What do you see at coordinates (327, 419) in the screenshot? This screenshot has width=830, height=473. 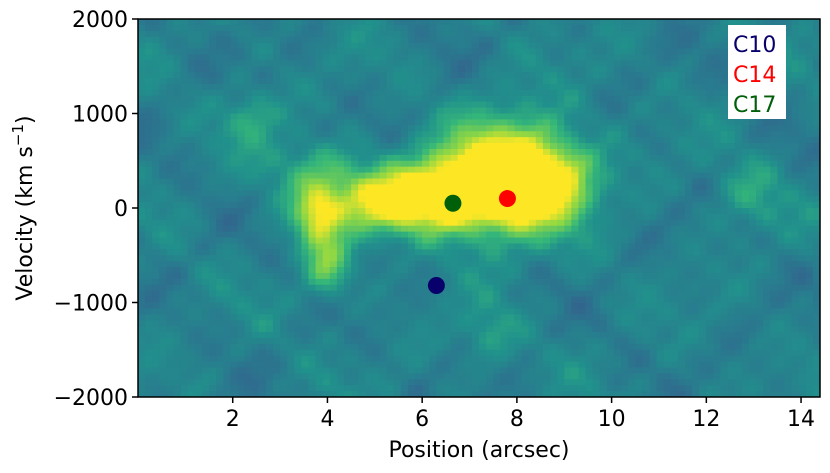 I see `x-tick-label: 4` at bounding box center [327, 419].